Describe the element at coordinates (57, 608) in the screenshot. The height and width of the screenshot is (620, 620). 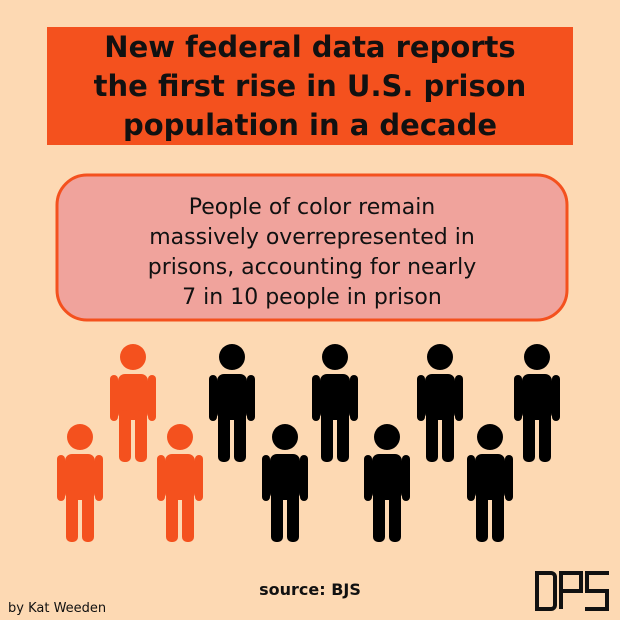
I see `byline: by Kat Weeden` at that location.